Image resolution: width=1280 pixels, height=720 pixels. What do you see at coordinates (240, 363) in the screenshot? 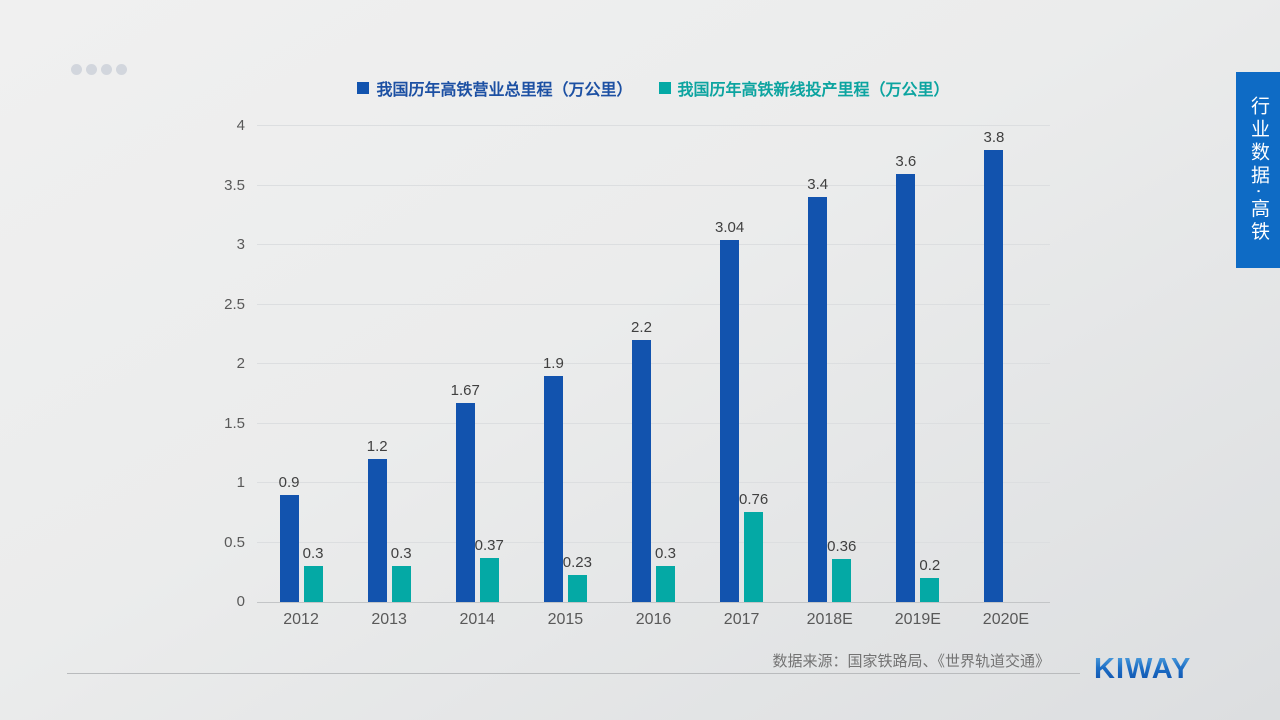
I see `y-axis-tick-label: 2` at bounding box center [240, 363].